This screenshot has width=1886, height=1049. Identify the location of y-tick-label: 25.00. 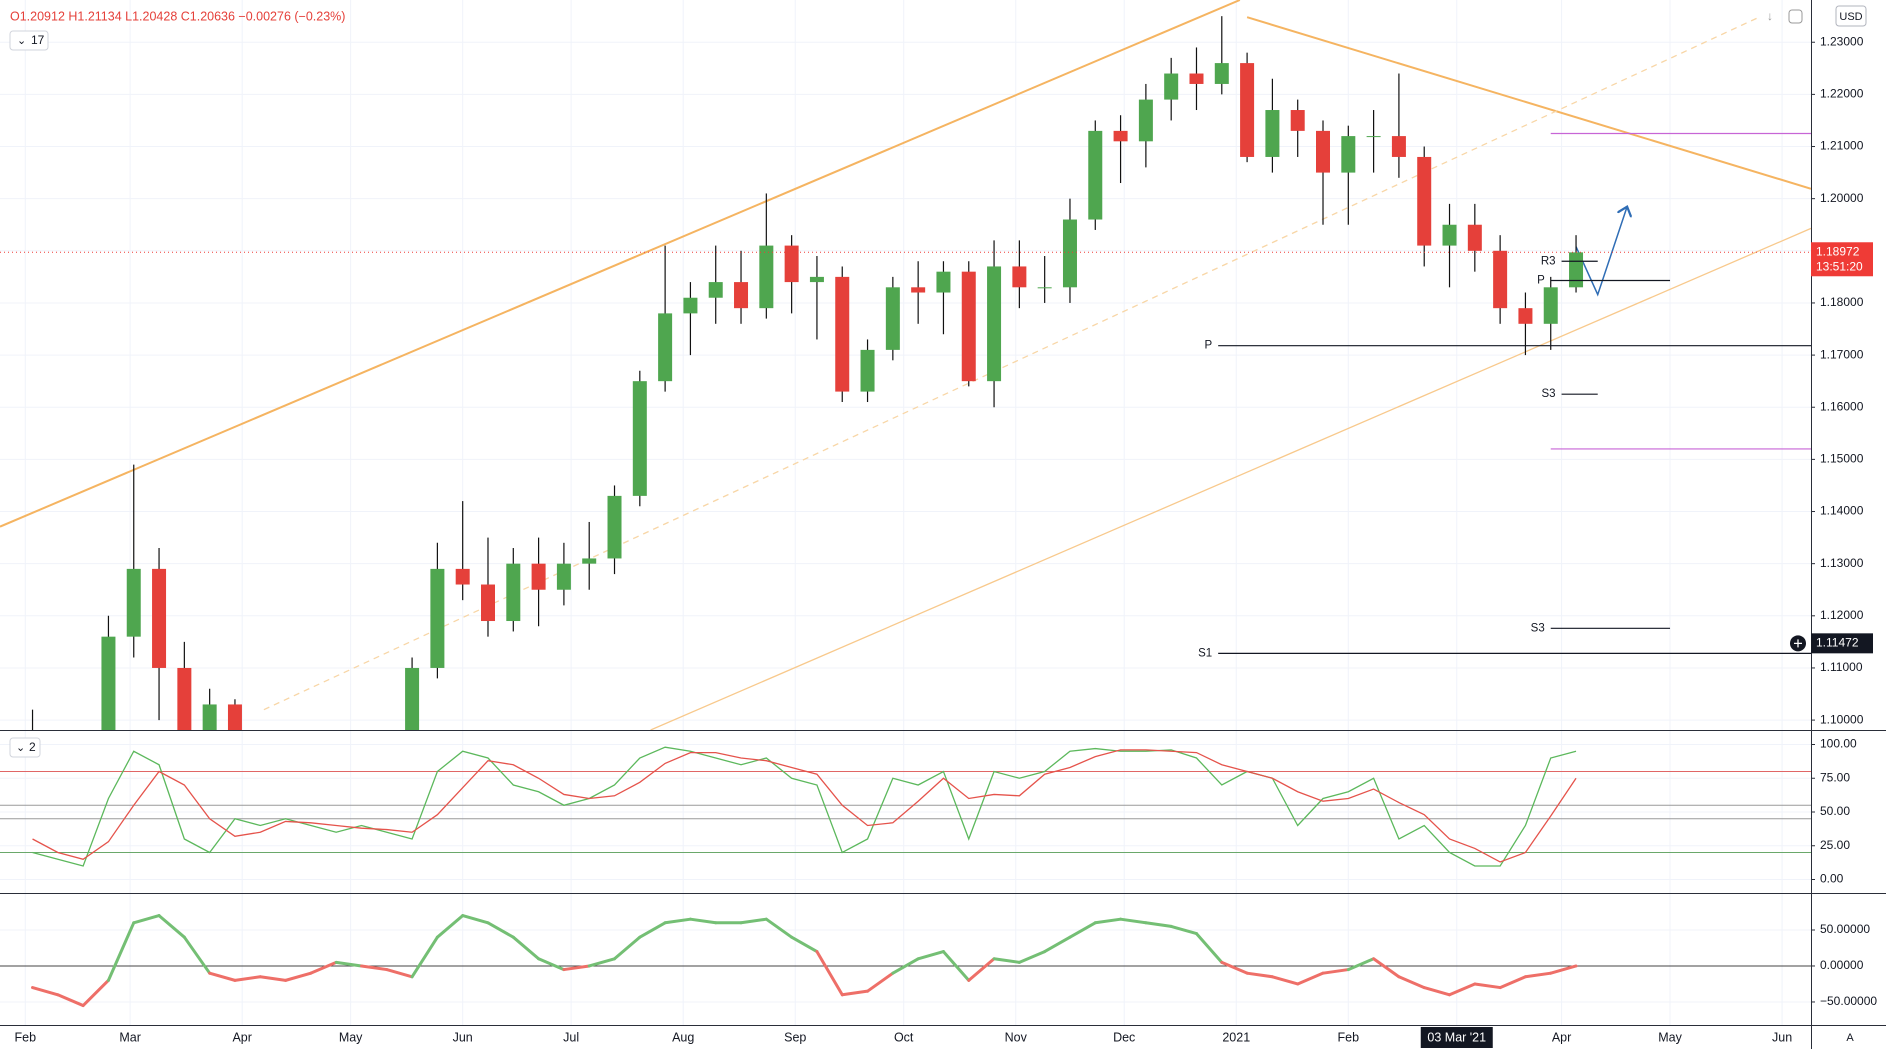
(1835, 845).